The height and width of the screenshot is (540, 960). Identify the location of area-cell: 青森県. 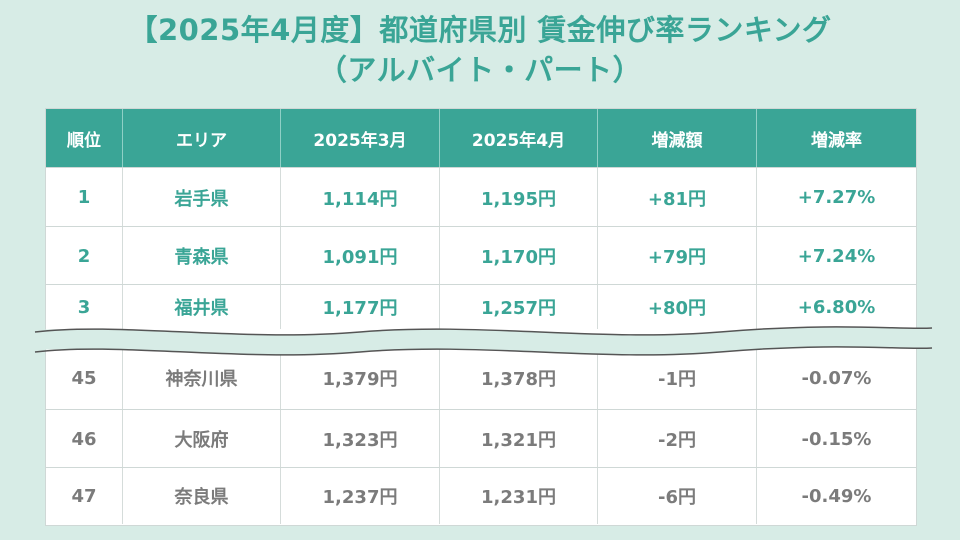
(202, 256).